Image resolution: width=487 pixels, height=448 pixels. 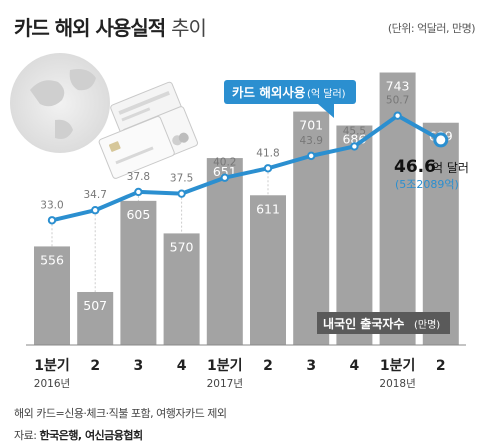 I want to click on bar-value-label: 743, so click(x=398, y=86).